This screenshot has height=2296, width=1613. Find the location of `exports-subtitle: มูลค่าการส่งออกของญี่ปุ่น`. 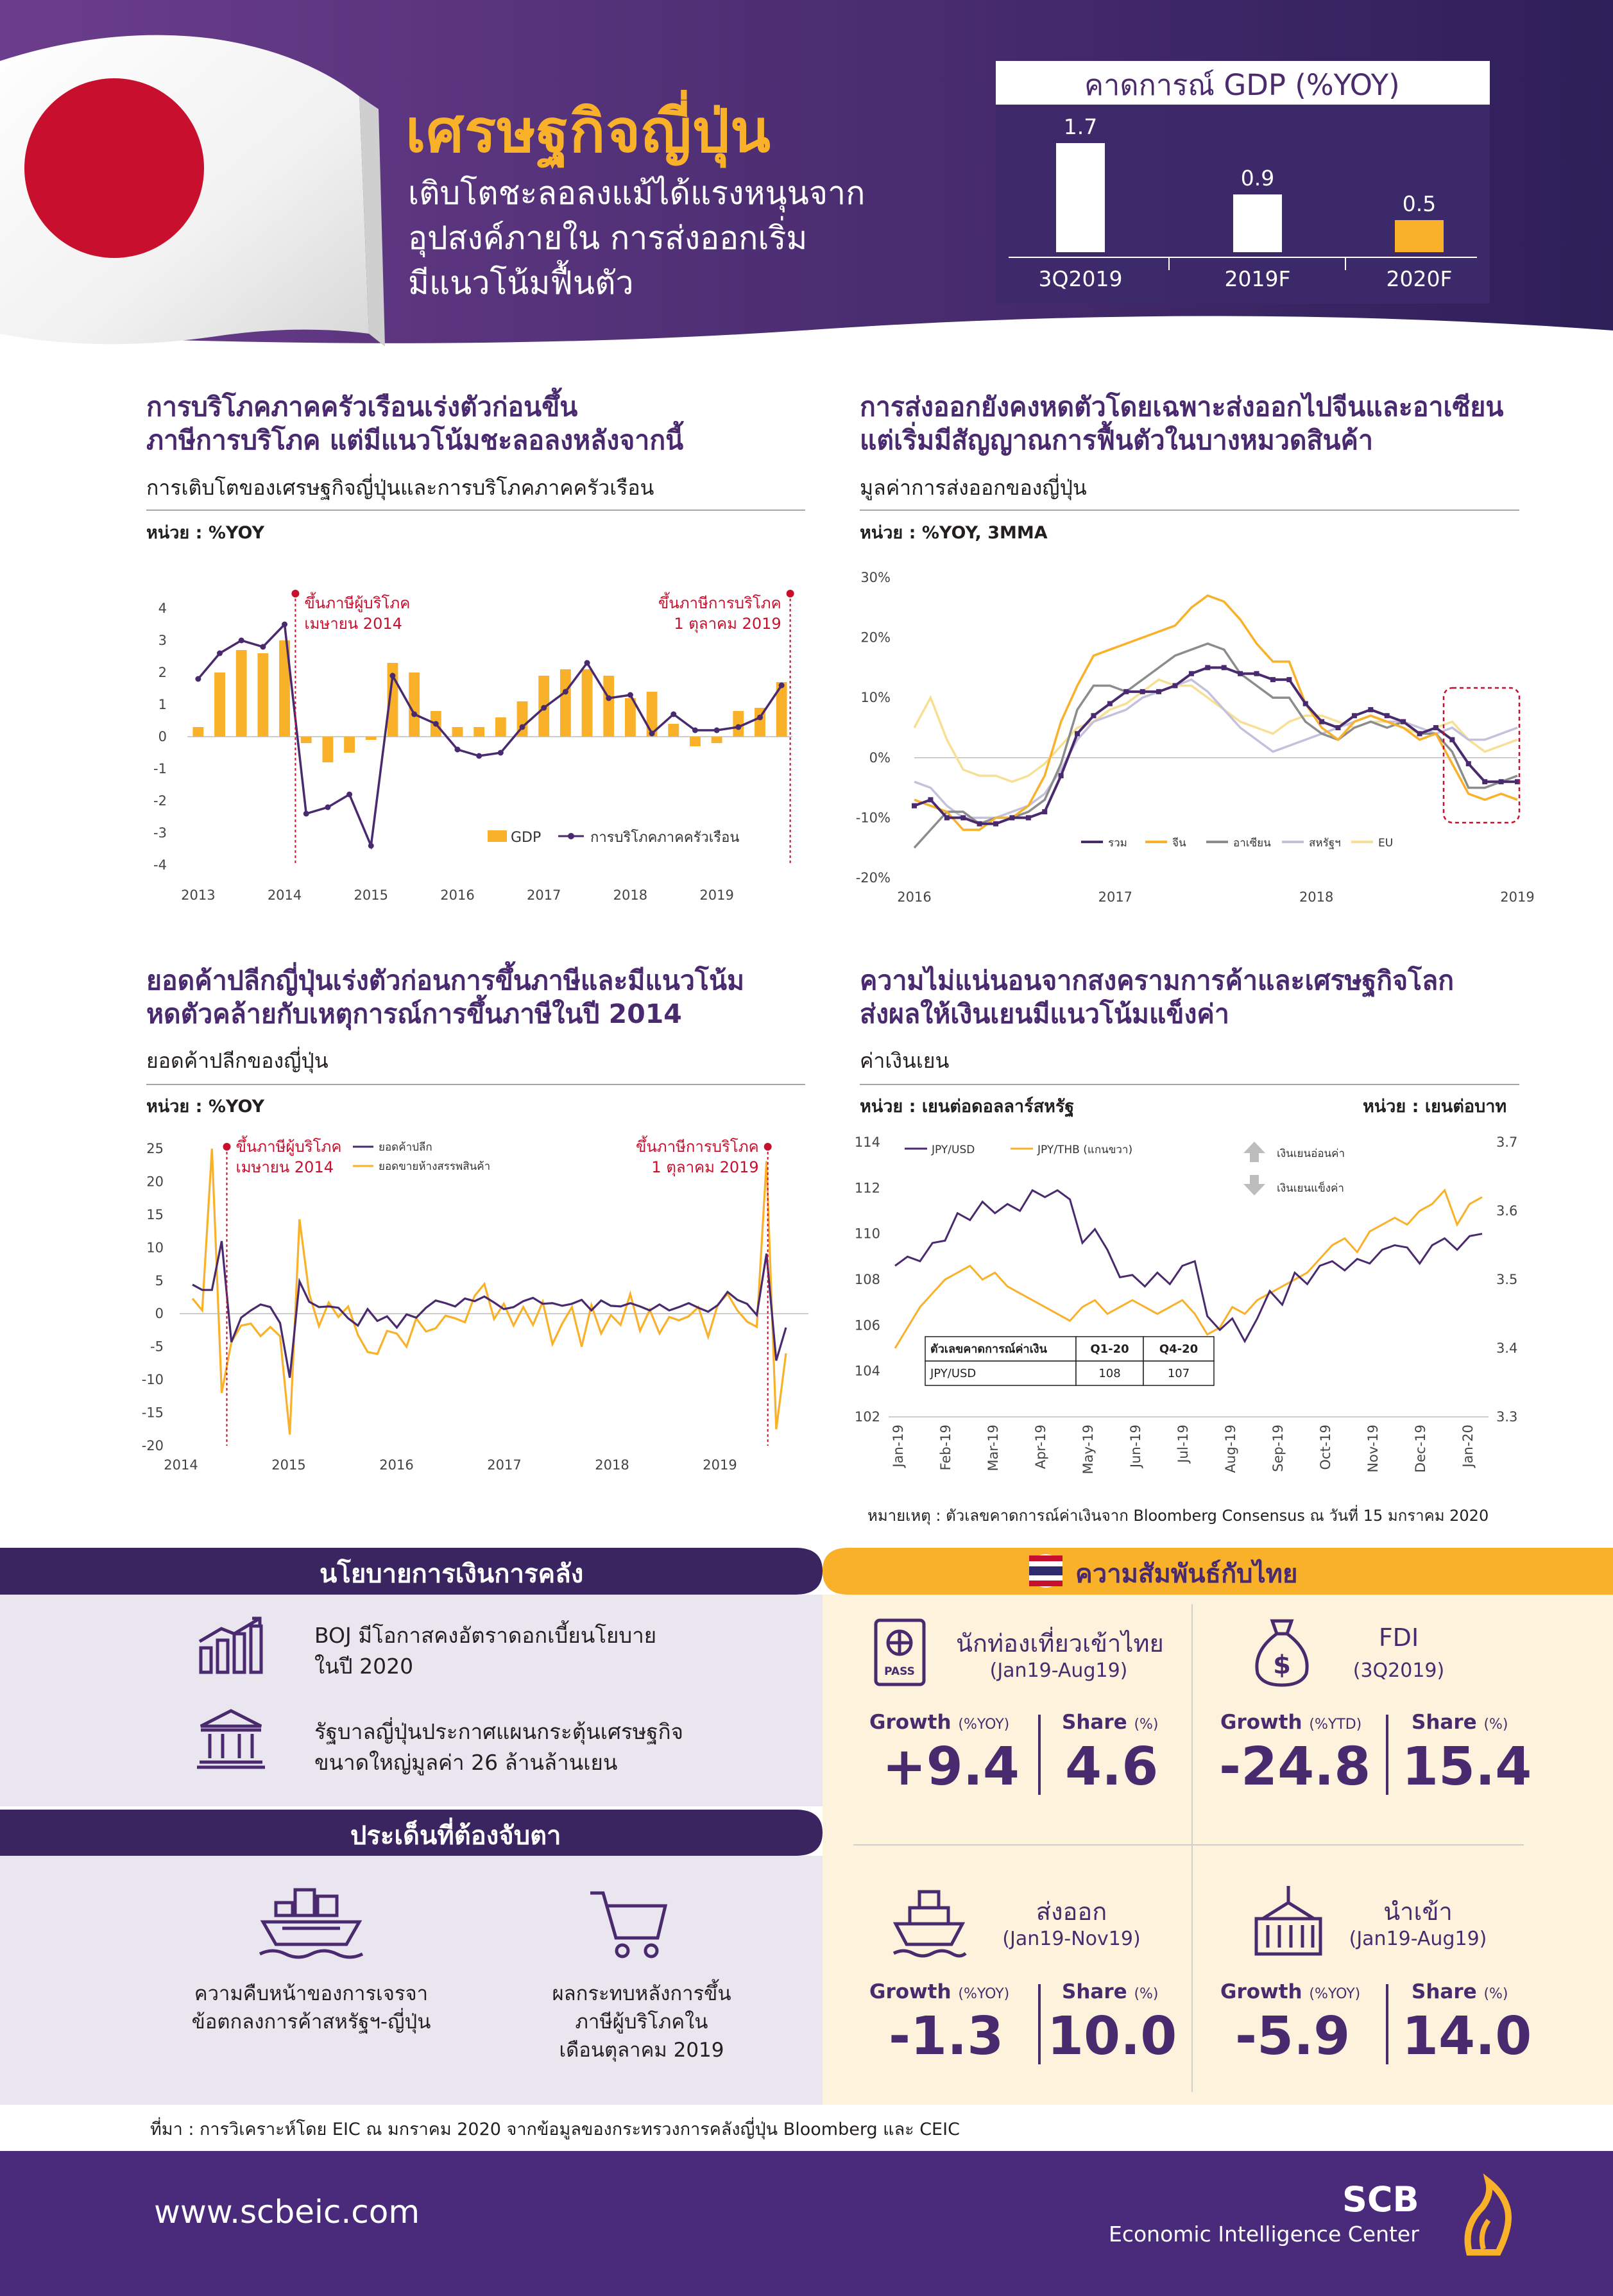

exports-subtitle: มูลค่าการส่งออกของญี่ปุ่น is located at coordinates (974, 487).